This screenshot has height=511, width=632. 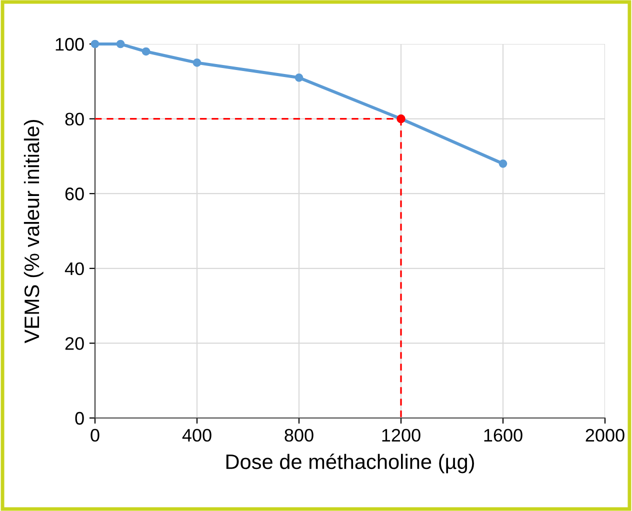 What do you see at coordinates (503, 435) in the screenshot?
I see `x-tick-label: 1600` at bounding box center [503, 435].